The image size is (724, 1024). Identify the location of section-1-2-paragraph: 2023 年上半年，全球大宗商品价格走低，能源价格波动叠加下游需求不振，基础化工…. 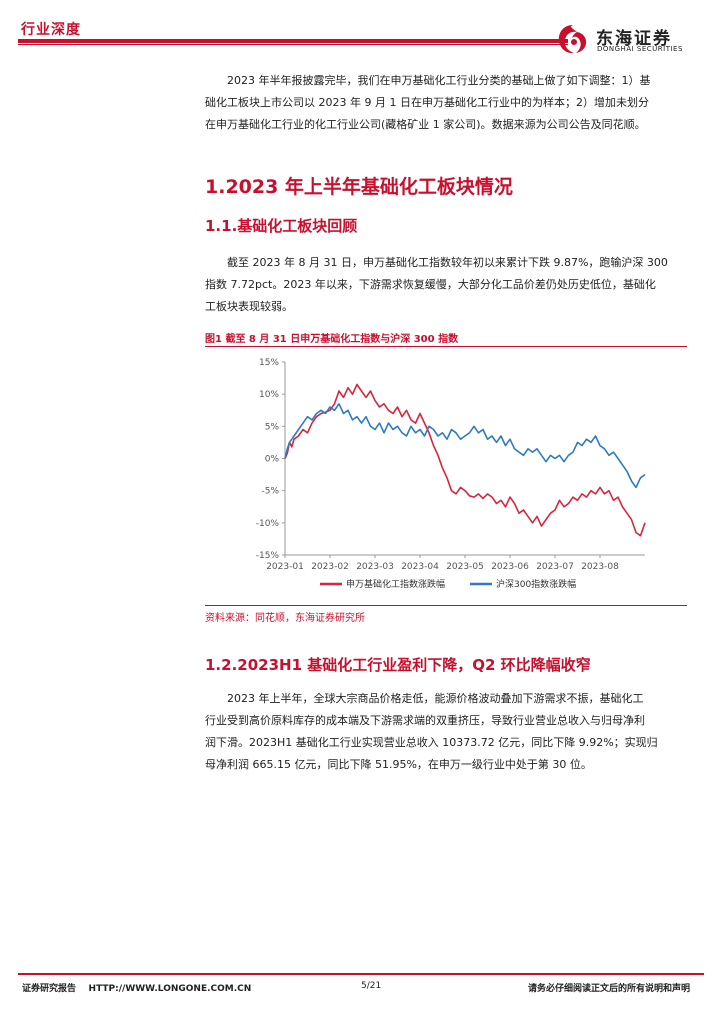
(446, 732).